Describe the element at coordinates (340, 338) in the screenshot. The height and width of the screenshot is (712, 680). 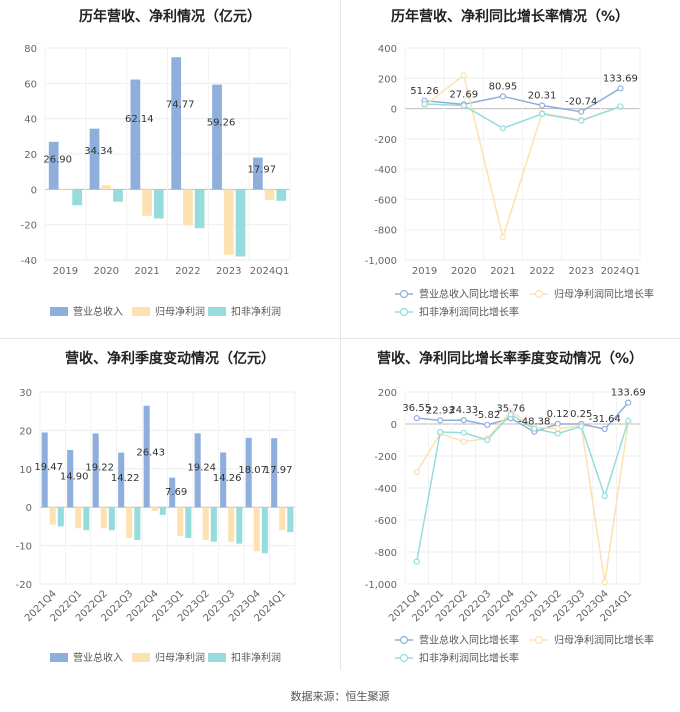
I see `horizontal-divider` at that location.